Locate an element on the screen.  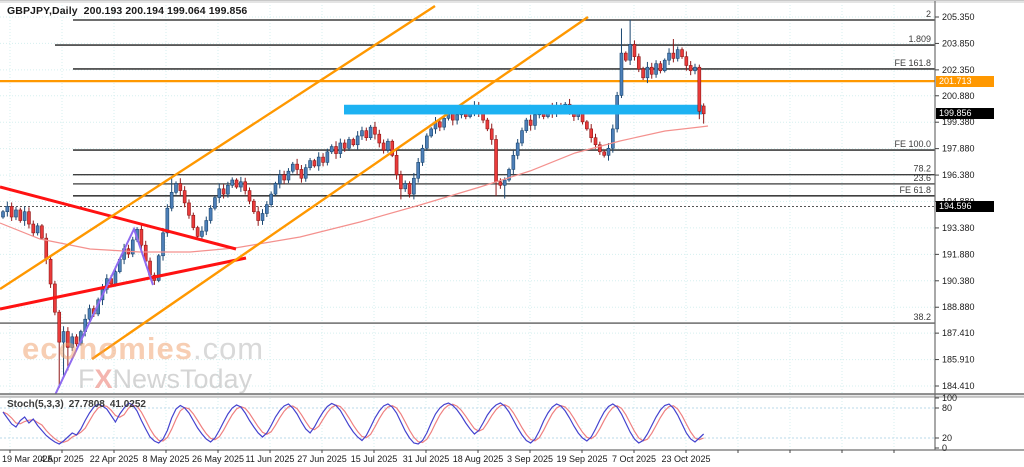
price-axis-label: 184.410 is located at coordinates (958, 386).